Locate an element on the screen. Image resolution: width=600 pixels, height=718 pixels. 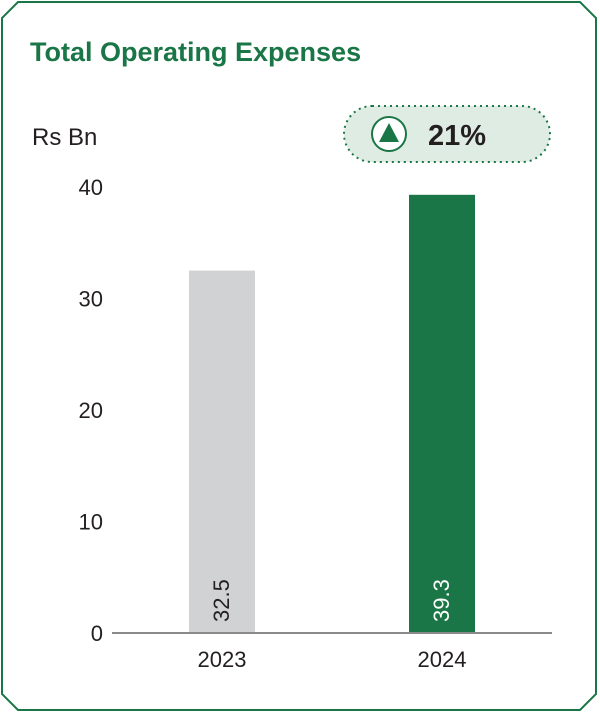
y-tick-label: 20 is located at coordinates (91, 410).